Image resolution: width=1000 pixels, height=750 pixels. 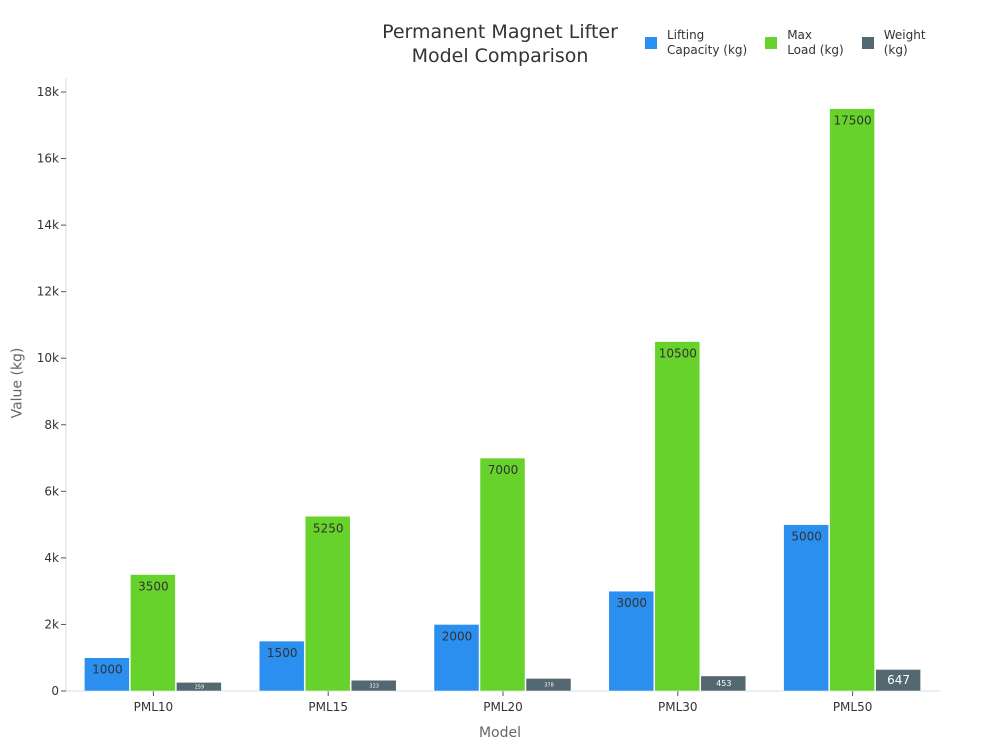 I want to click on x-axis-label: Model, so click(x=500, y=733).